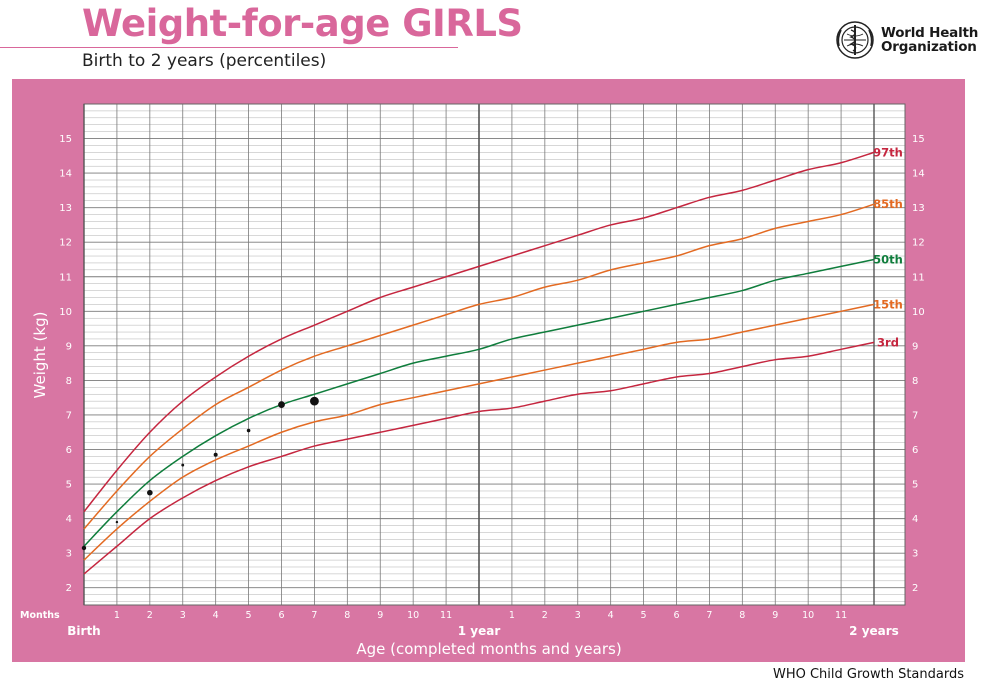  What do you see at coordinates (918, 243) in the screenshot?
I see `y-tick-label-right: 12` at bounding box center [918, 243].